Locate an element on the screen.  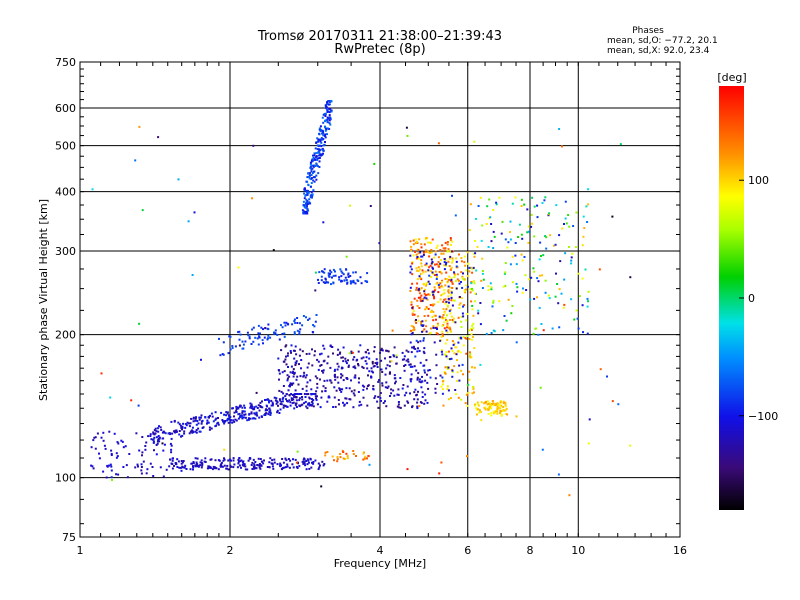
colorbar-label: [deg] is located at coordinates (731, 77).